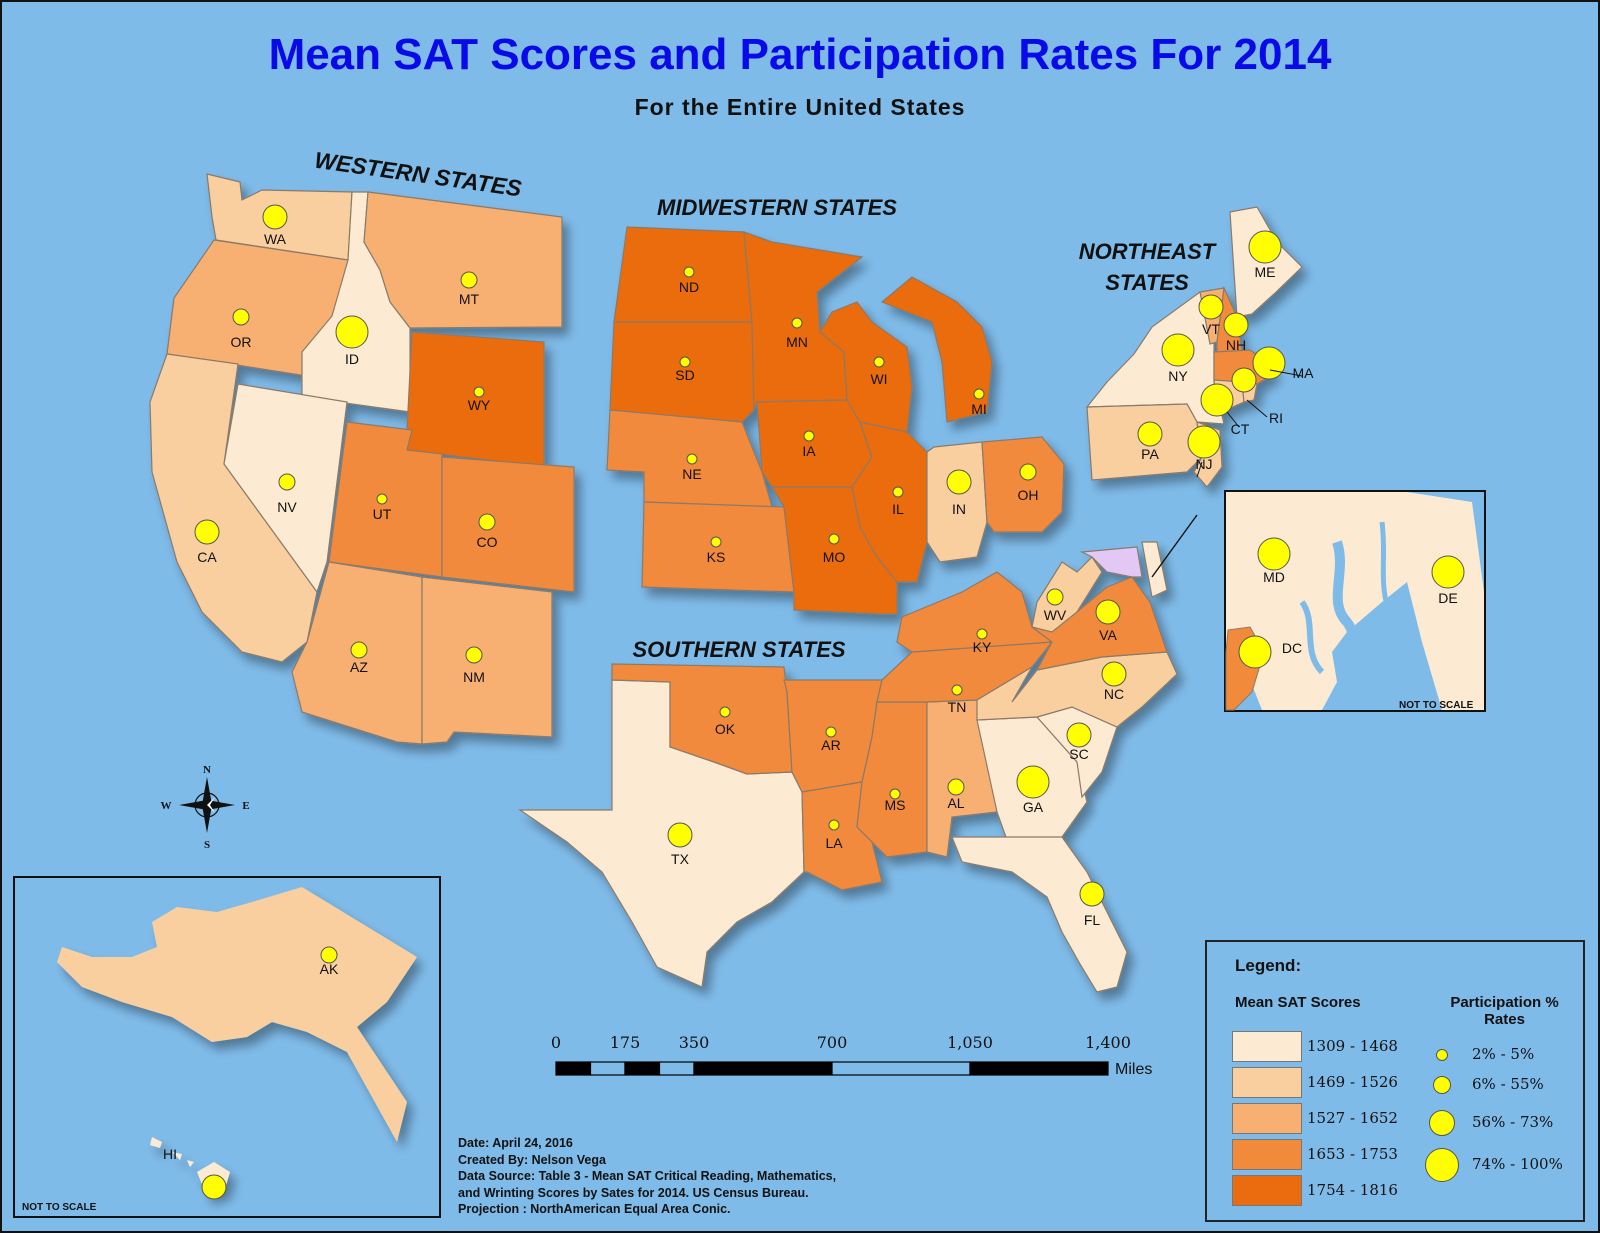  Describe the element at coordinates (957, 690) in the screenshot. I see `participation-dot-tn` at that location.